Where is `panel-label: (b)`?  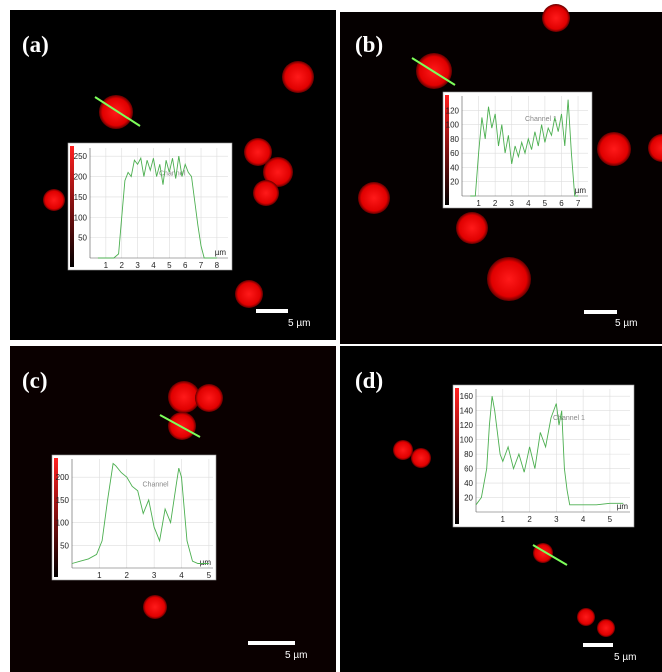
panel-label: (b) is located at coordinates (369, 44).